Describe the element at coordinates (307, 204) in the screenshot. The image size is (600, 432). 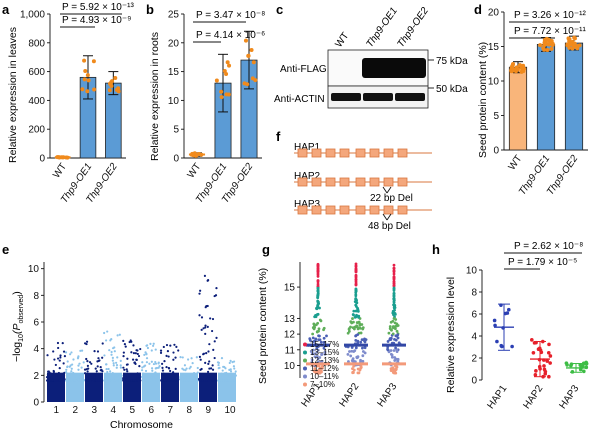
I see `panel-f-hap3-label: HAP3` at that location.